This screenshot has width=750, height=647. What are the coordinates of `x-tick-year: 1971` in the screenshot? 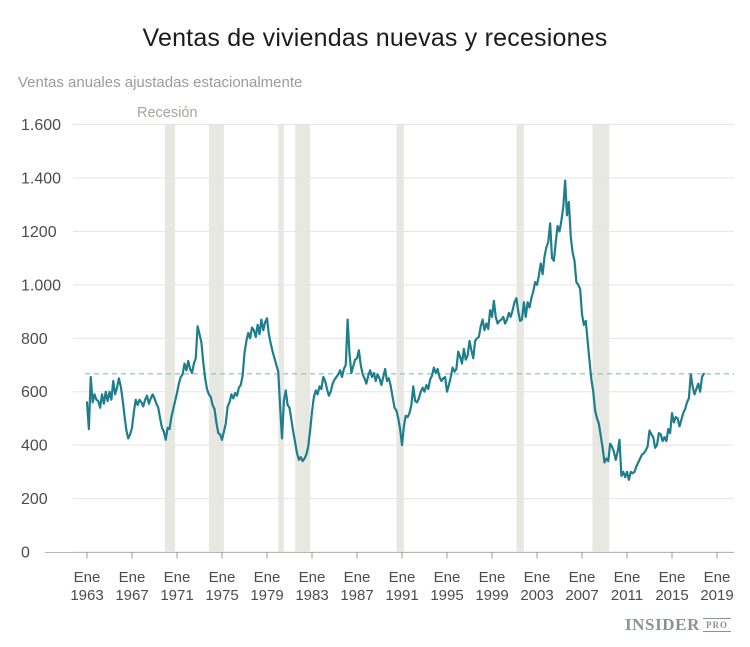 It's located at (176, 595).